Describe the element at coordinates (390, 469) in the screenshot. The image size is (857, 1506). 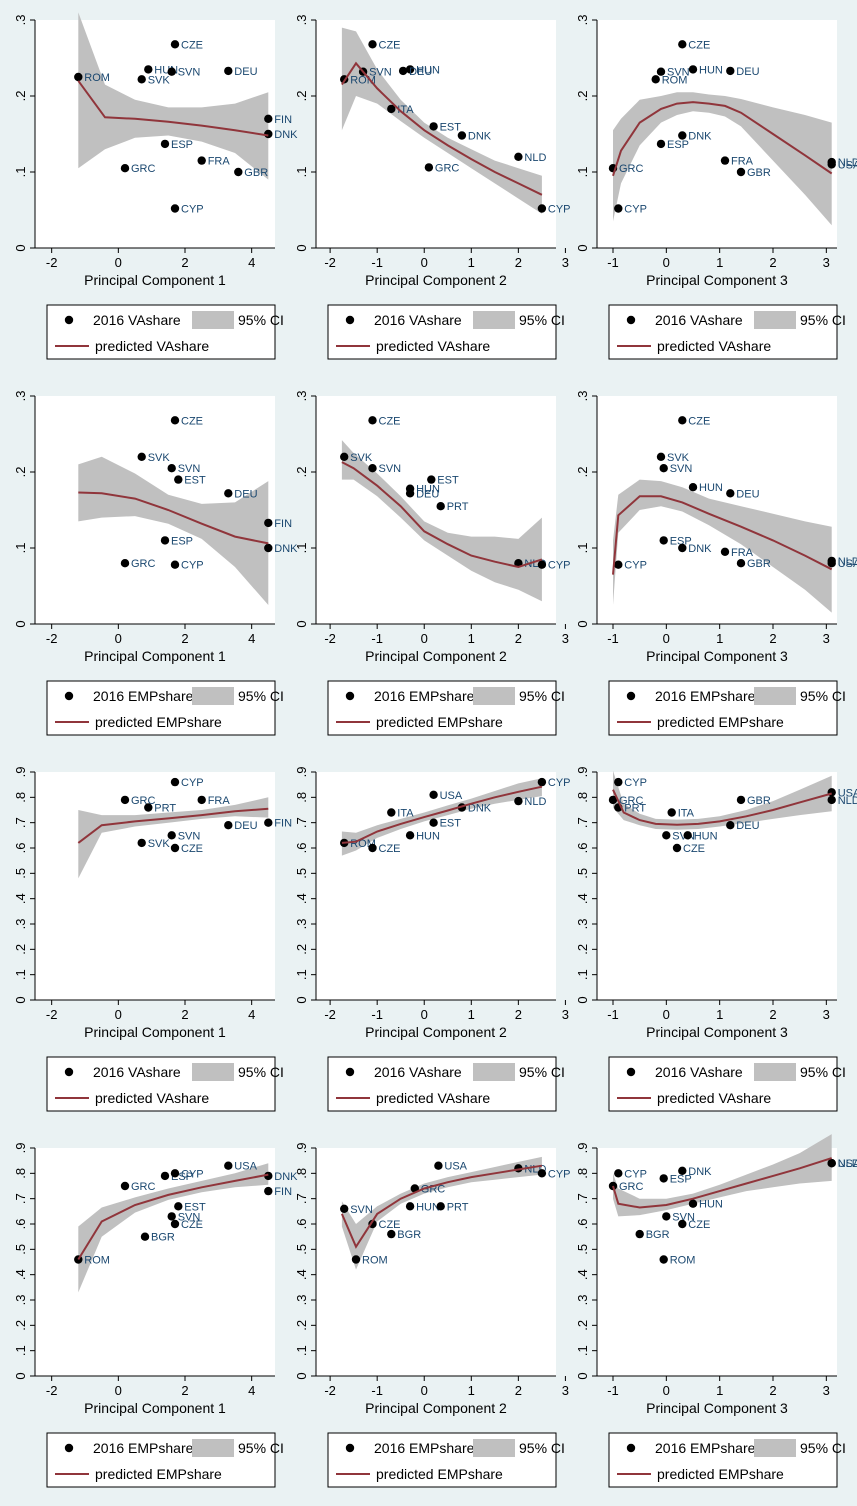
I see `point-label: SVN` at that location.